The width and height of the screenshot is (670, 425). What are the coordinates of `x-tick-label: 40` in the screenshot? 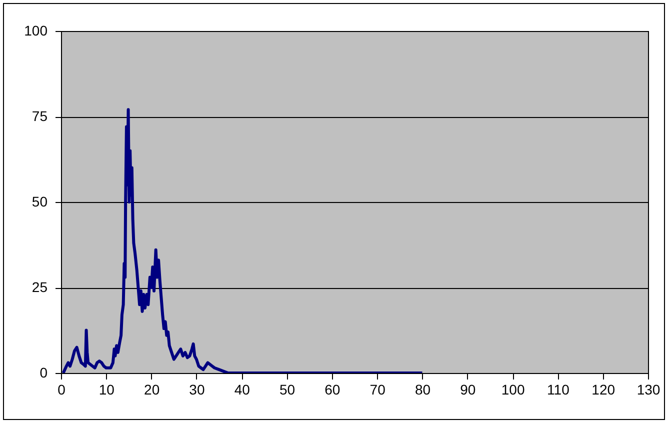 It's located at (242, 390).